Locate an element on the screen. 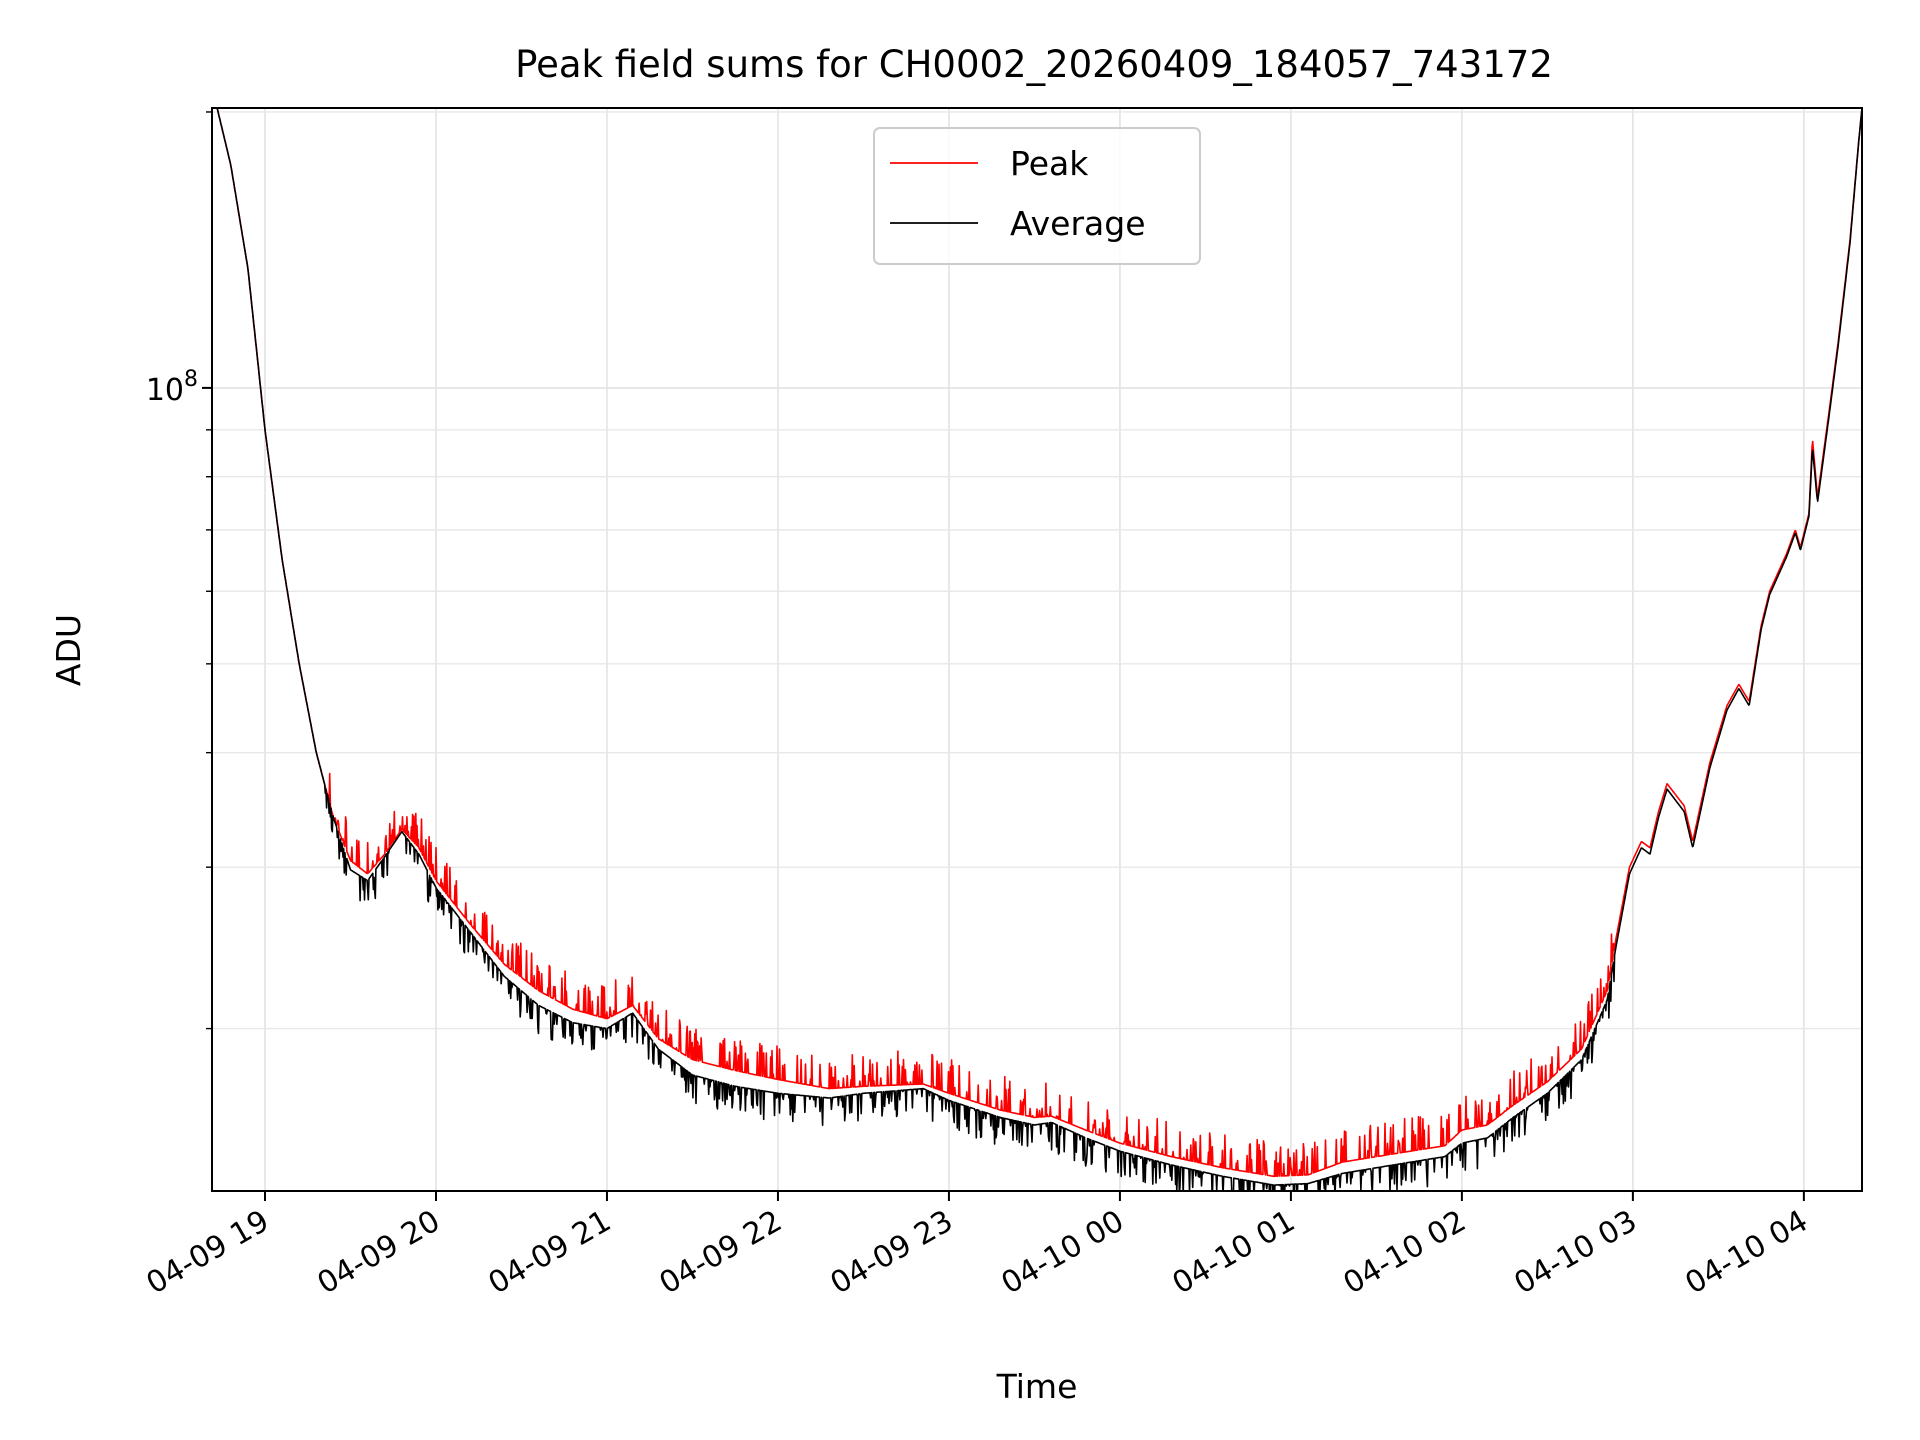 The width and height of the screenshot is (1920, 1440). y-axis-label: ADU is located at coordinates (68, 650).